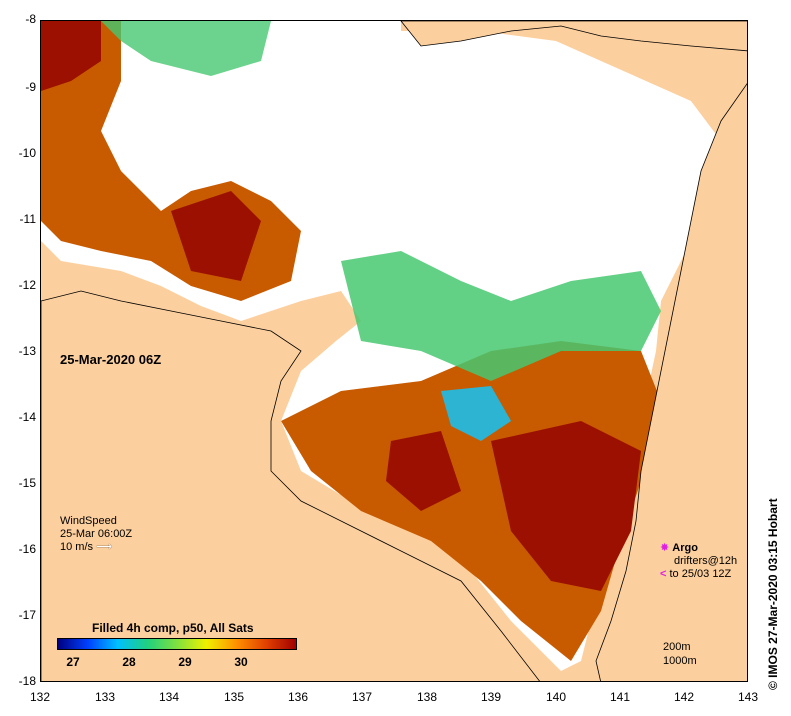 The image size is (791, 716). Describe the element at coordinates (177, 644) in the screenshot. I see `colorbar` at that location.